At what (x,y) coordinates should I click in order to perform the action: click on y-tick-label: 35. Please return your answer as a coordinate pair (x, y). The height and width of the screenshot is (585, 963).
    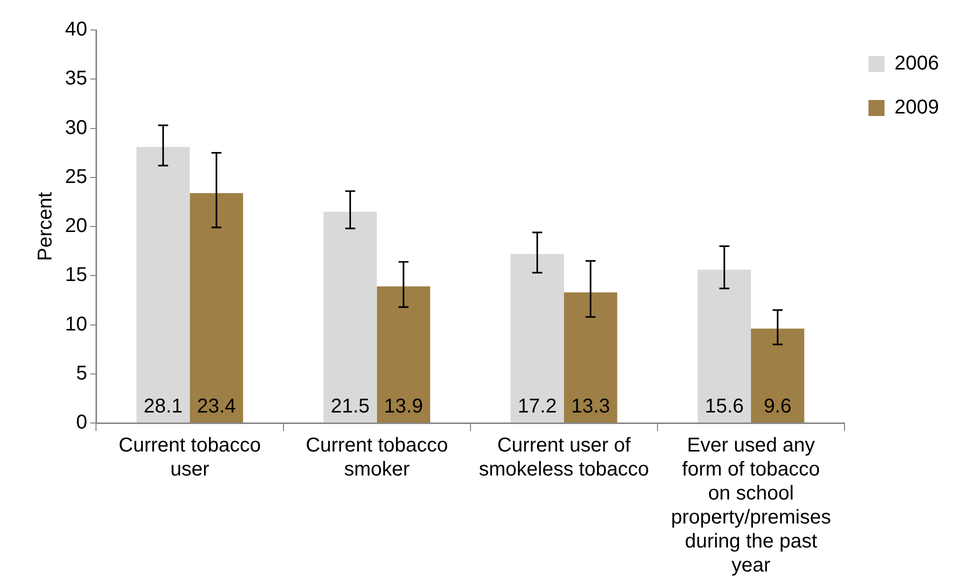
    Looking at the image, I should click on (76, 79).